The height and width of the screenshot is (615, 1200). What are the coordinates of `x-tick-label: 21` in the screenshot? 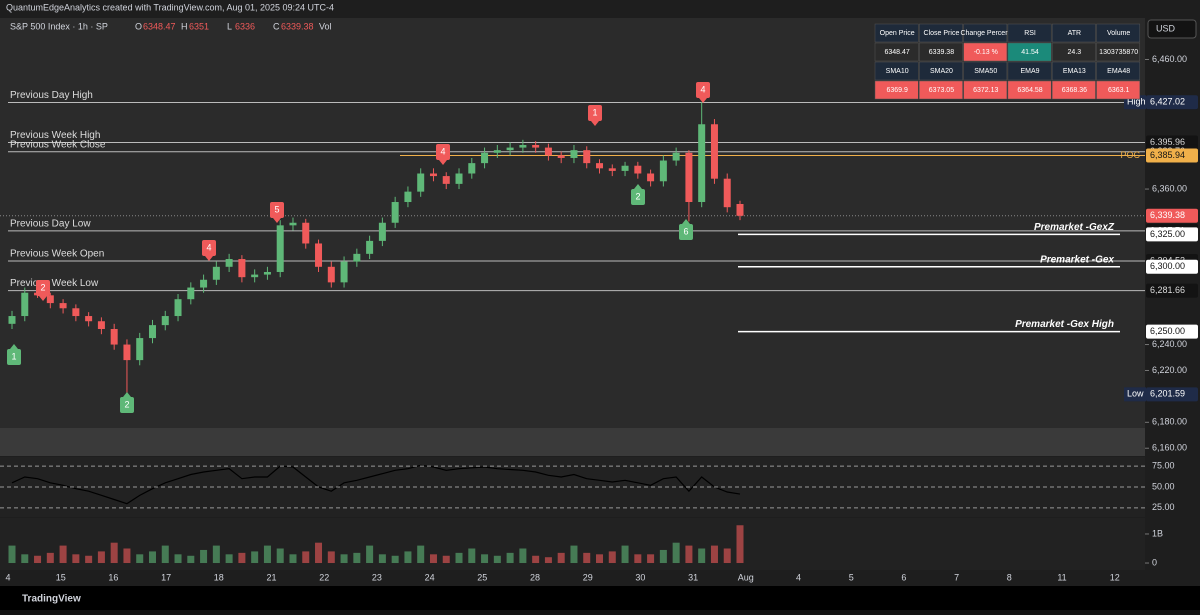 It's located at (271, 577).